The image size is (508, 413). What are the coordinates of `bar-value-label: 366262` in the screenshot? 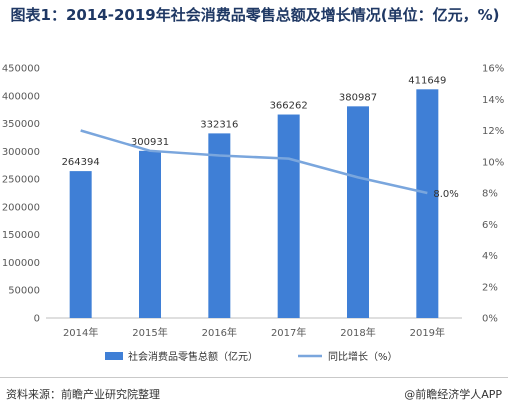 It's located at (289, 106).